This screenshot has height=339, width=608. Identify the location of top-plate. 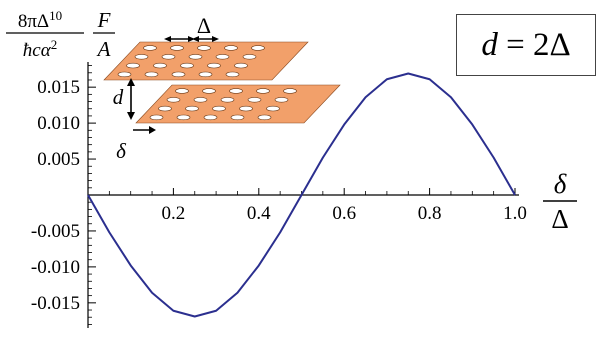
(206, 61).